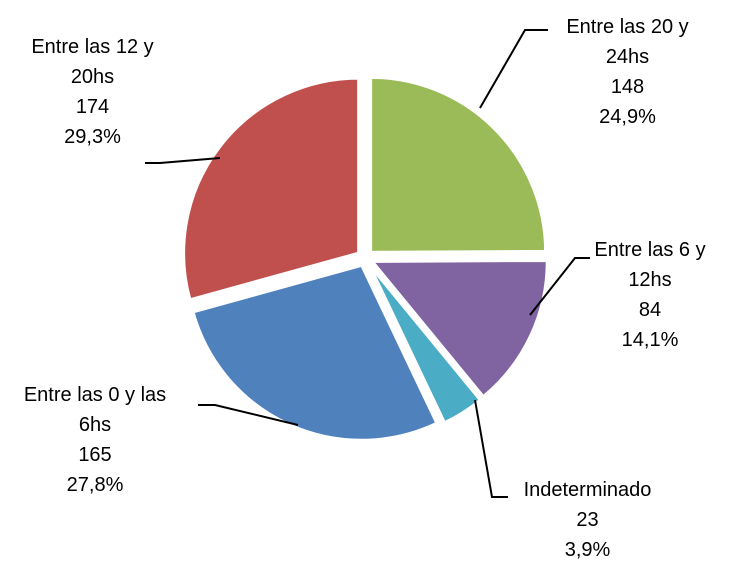 The image size is (744, 571). What do you see at coordinates (95, 440) in the screenshot?
I see `data-label: Entre las 0 y las 6hs 165 27,8%` at bounding box center [95, 440].